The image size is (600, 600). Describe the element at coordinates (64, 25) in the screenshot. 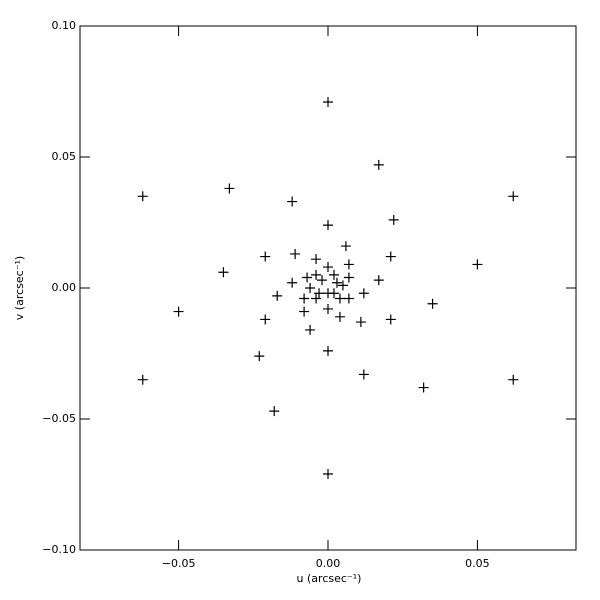

I see `y-tick-label: 0.10` at that location.